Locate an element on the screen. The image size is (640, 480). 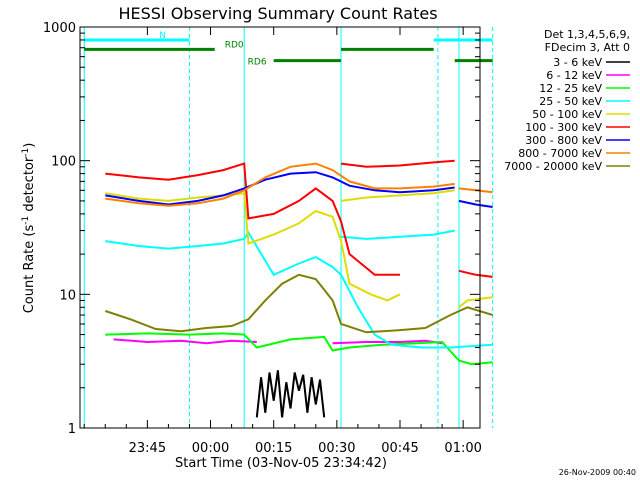
y-axis-label-part: ) is located at coordinates (29, 145).